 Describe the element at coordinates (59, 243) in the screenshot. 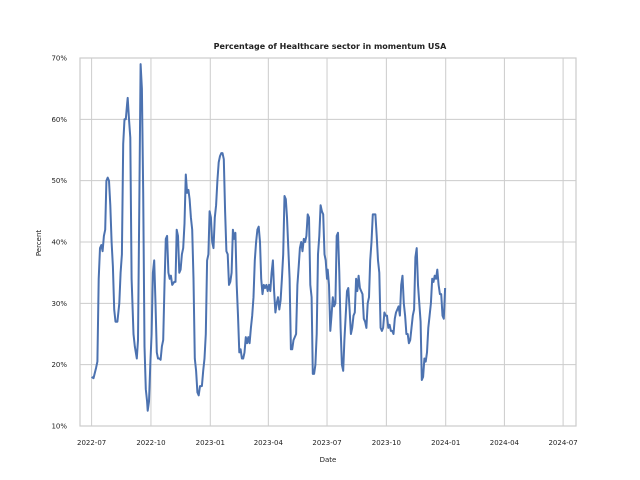

I see `y-tick-label: 40%` at that location.